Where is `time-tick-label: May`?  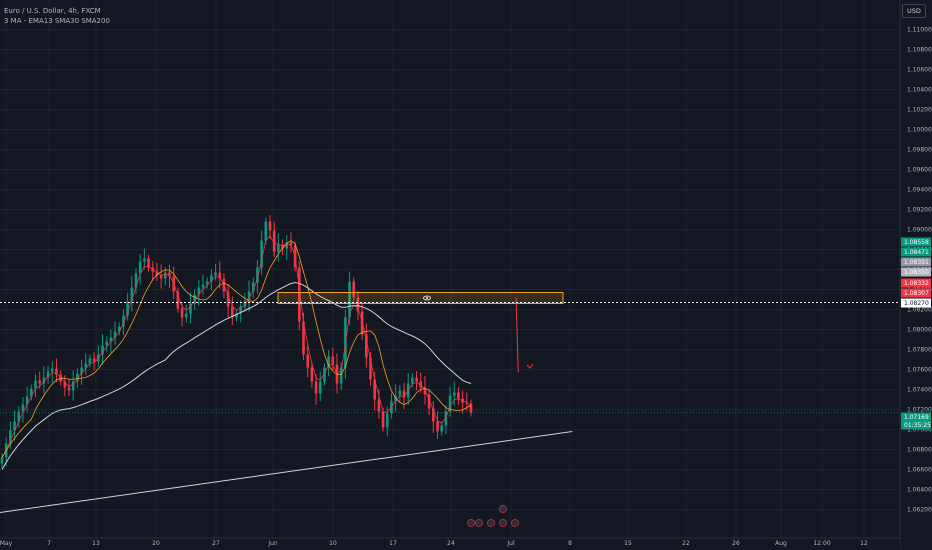
time-tick-label: May is located at coordinates (6, 543).